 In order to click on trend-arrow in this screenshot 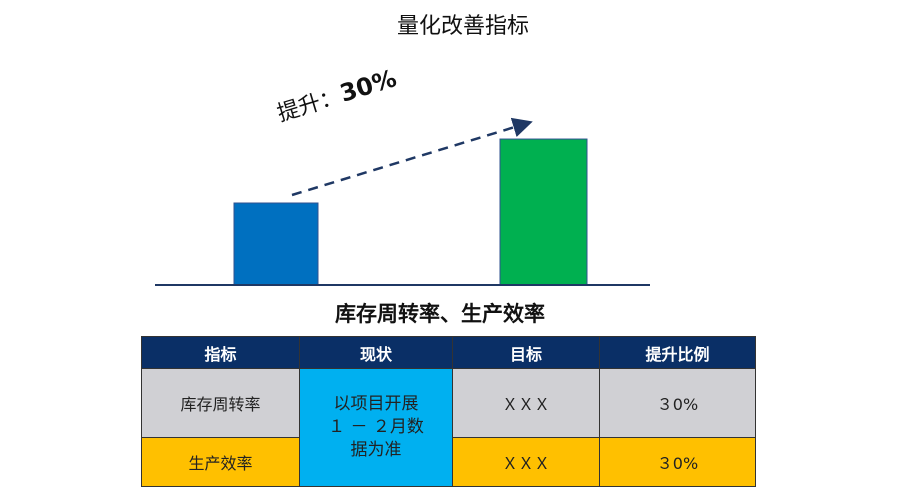, I will do `click(412, 157)`.